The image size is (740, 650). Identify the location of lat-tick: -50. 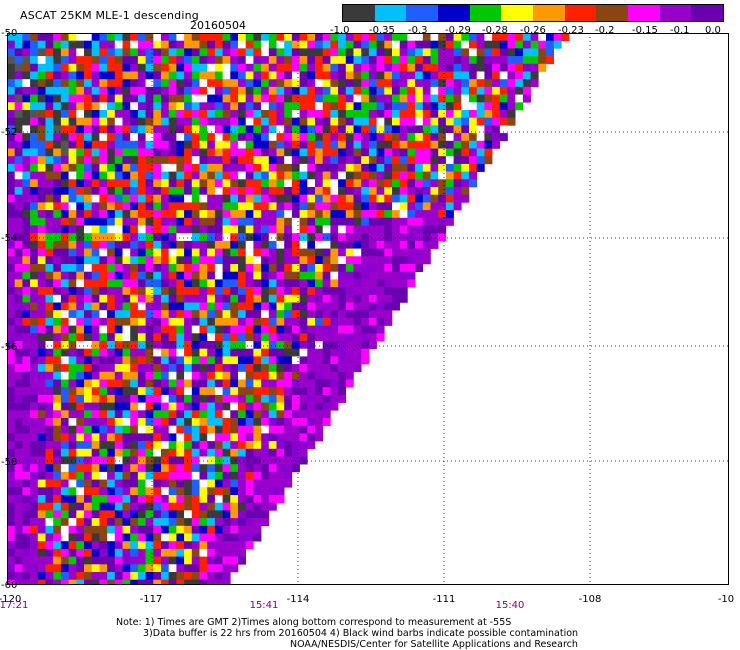
(9, 33).